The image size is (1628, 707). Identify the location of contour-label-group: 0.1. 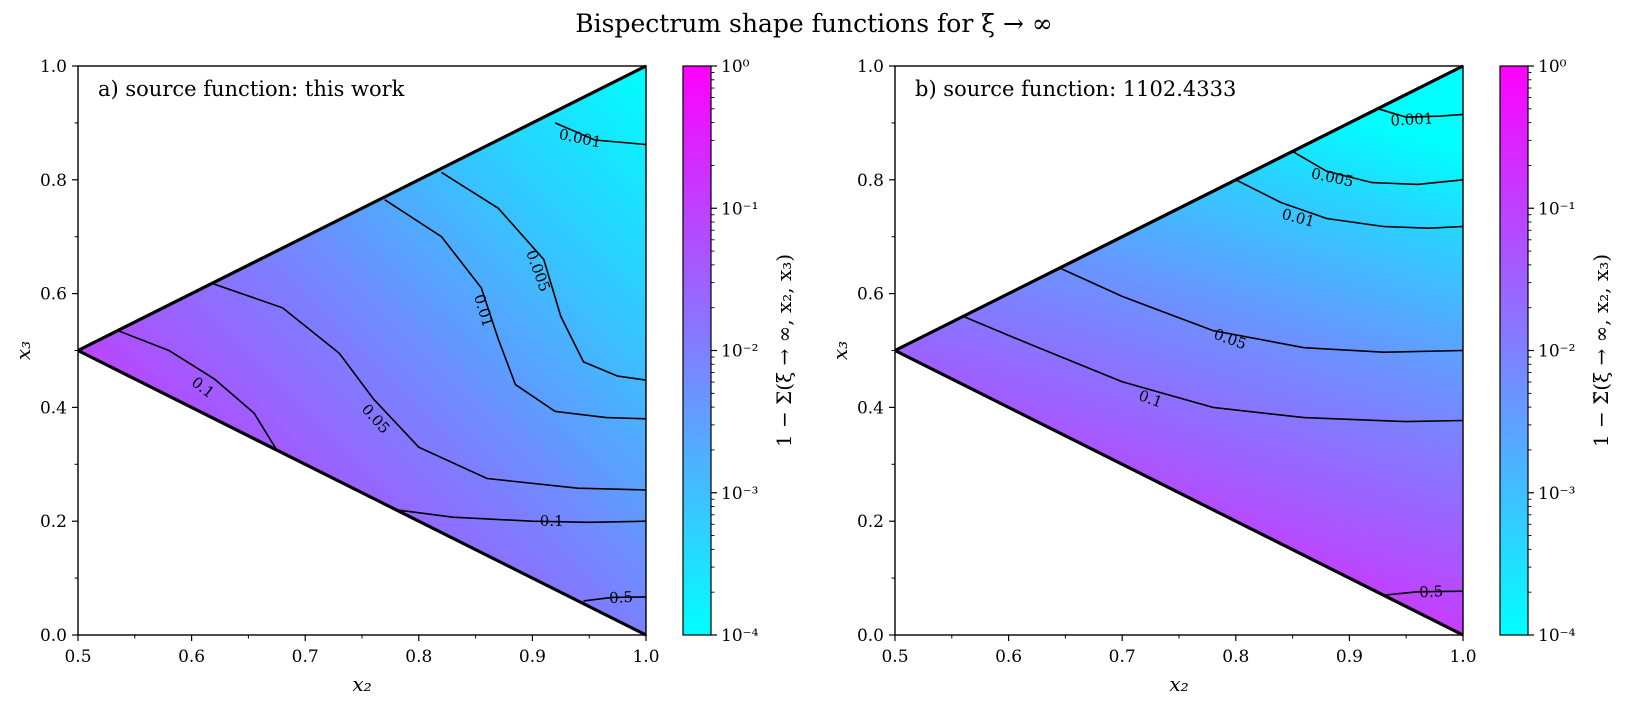
(552, 521).